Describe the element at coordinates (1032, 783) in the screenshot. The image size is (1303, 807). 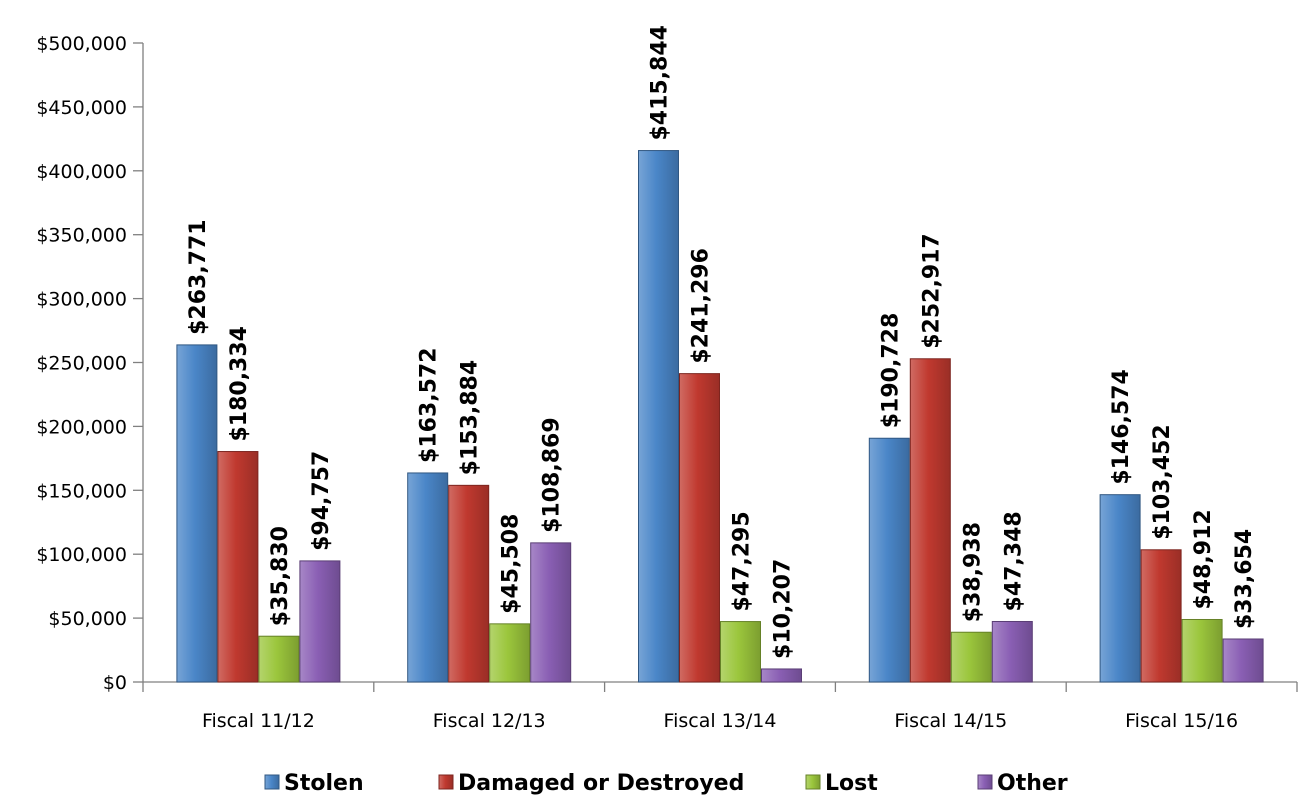
I see `legend-label-other: Other` at that location.